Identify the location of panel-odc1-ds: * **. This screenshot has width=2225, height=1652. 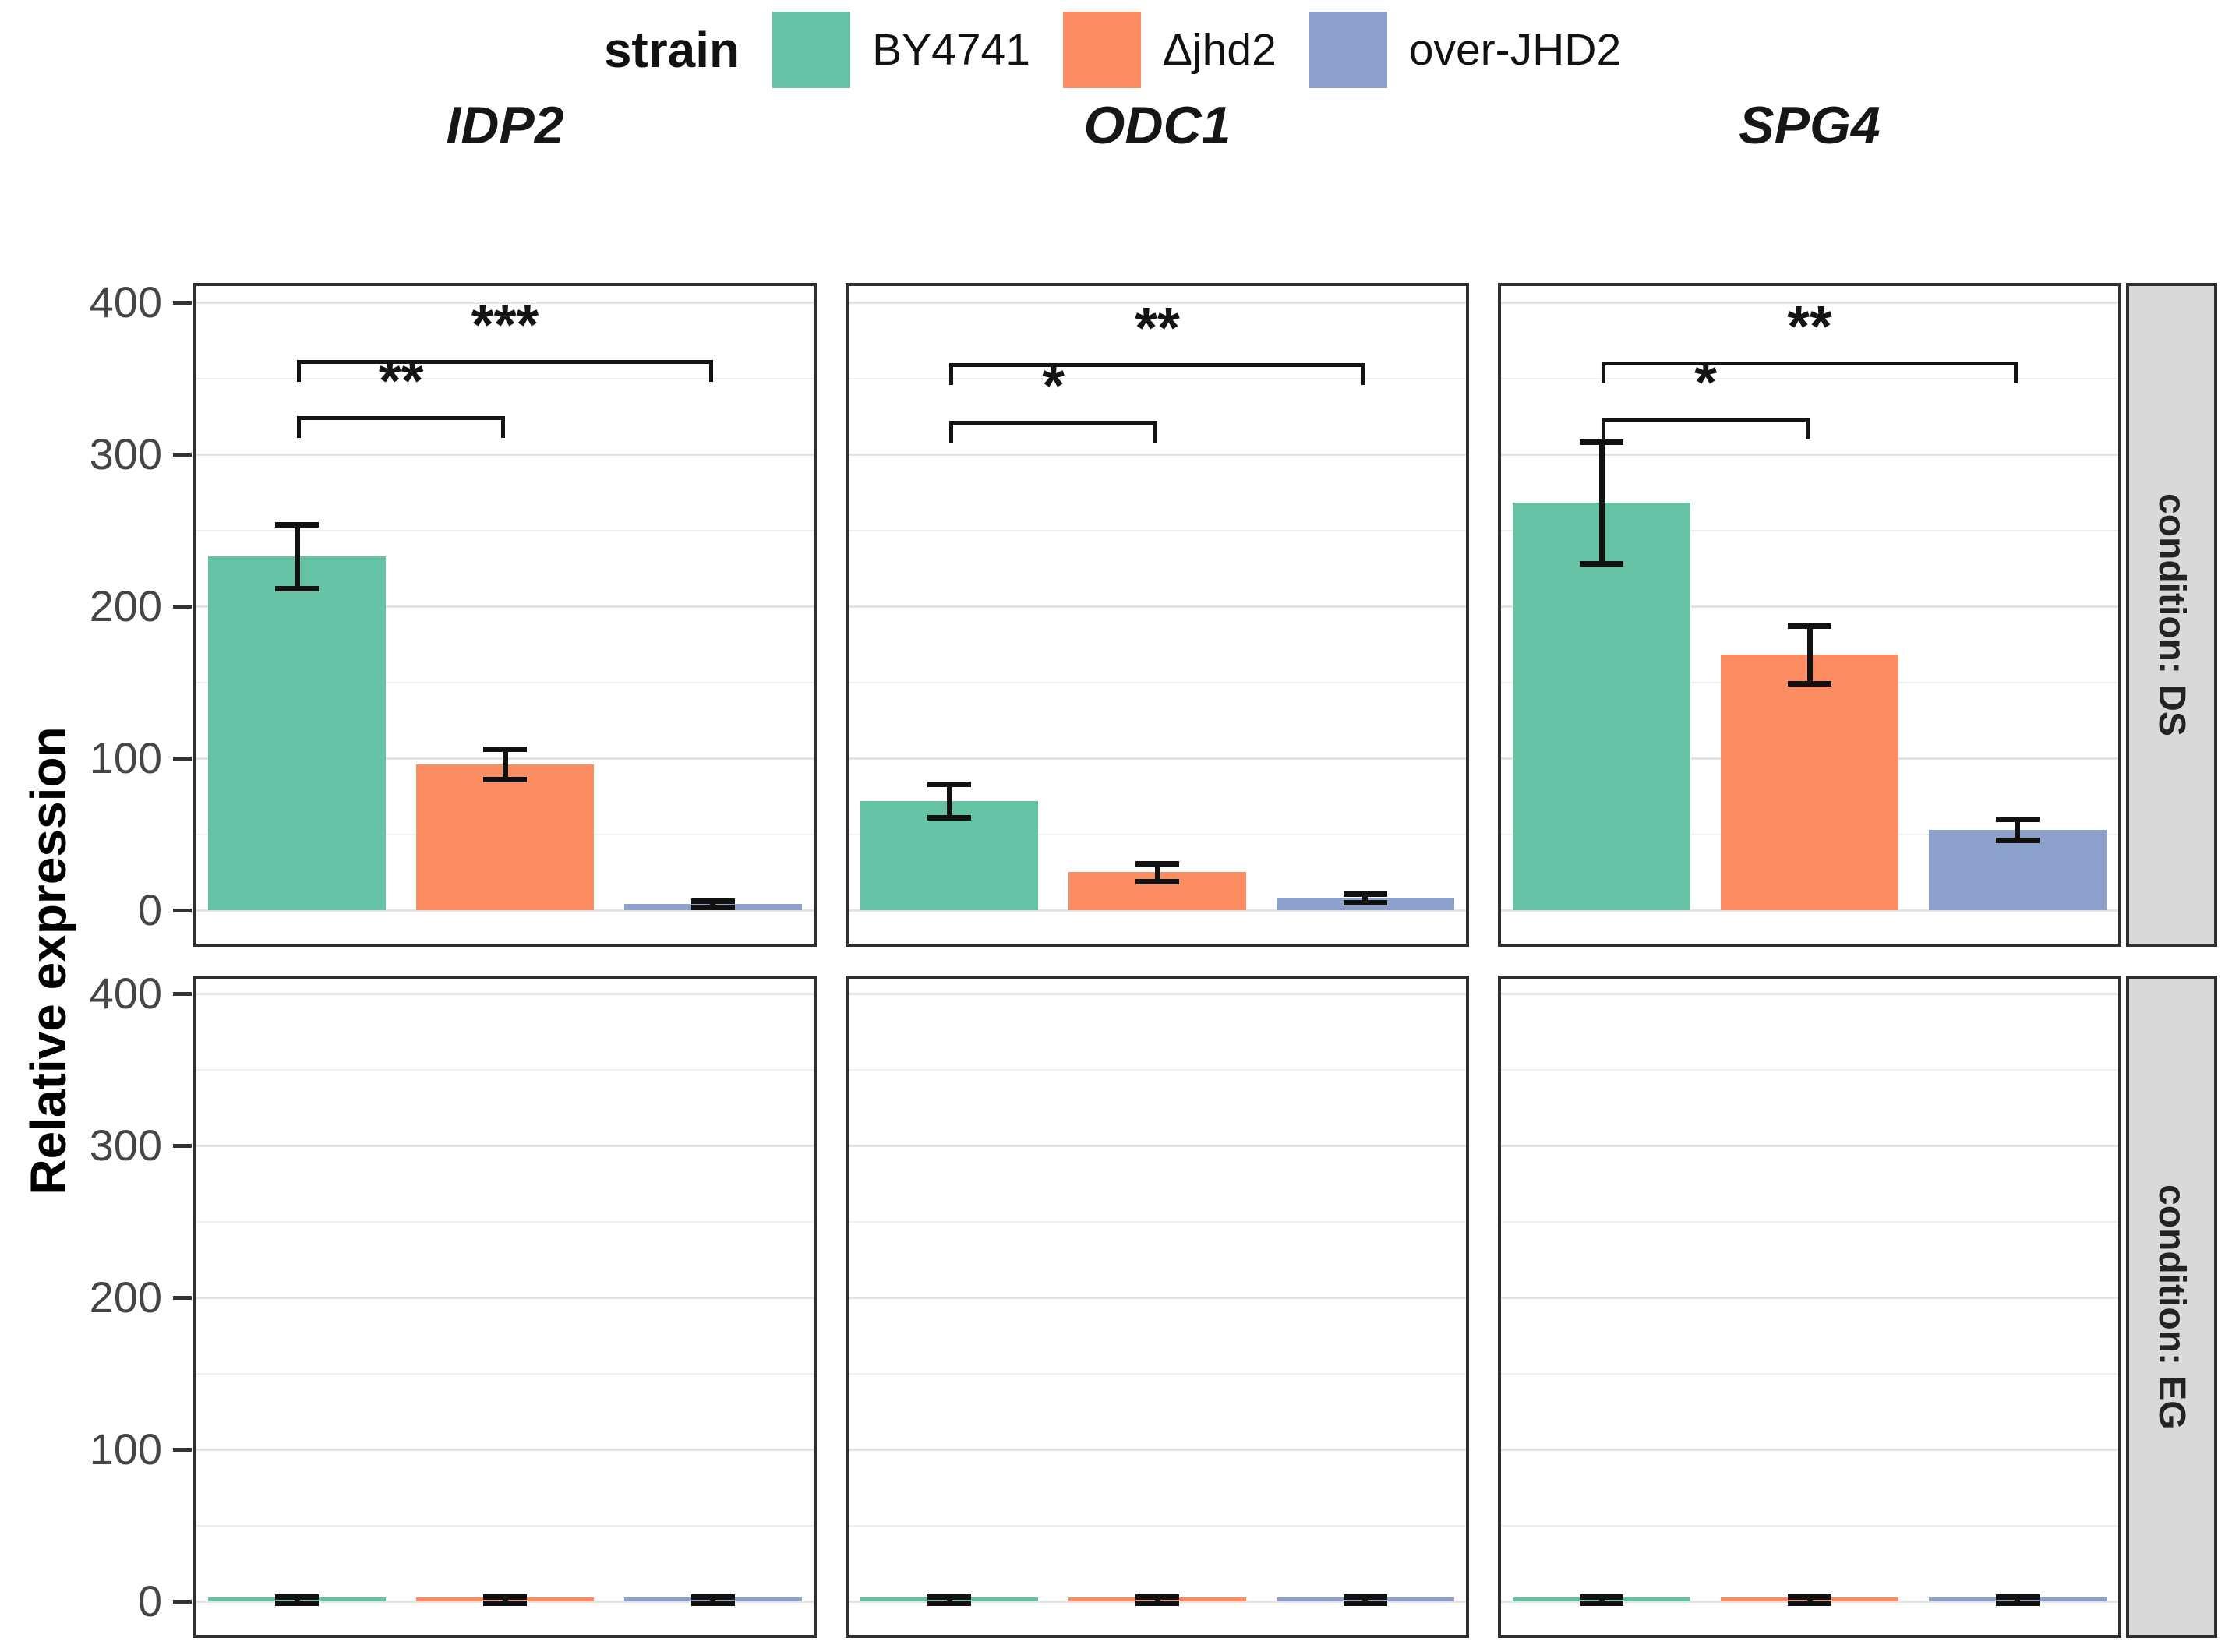
(1157, 615).